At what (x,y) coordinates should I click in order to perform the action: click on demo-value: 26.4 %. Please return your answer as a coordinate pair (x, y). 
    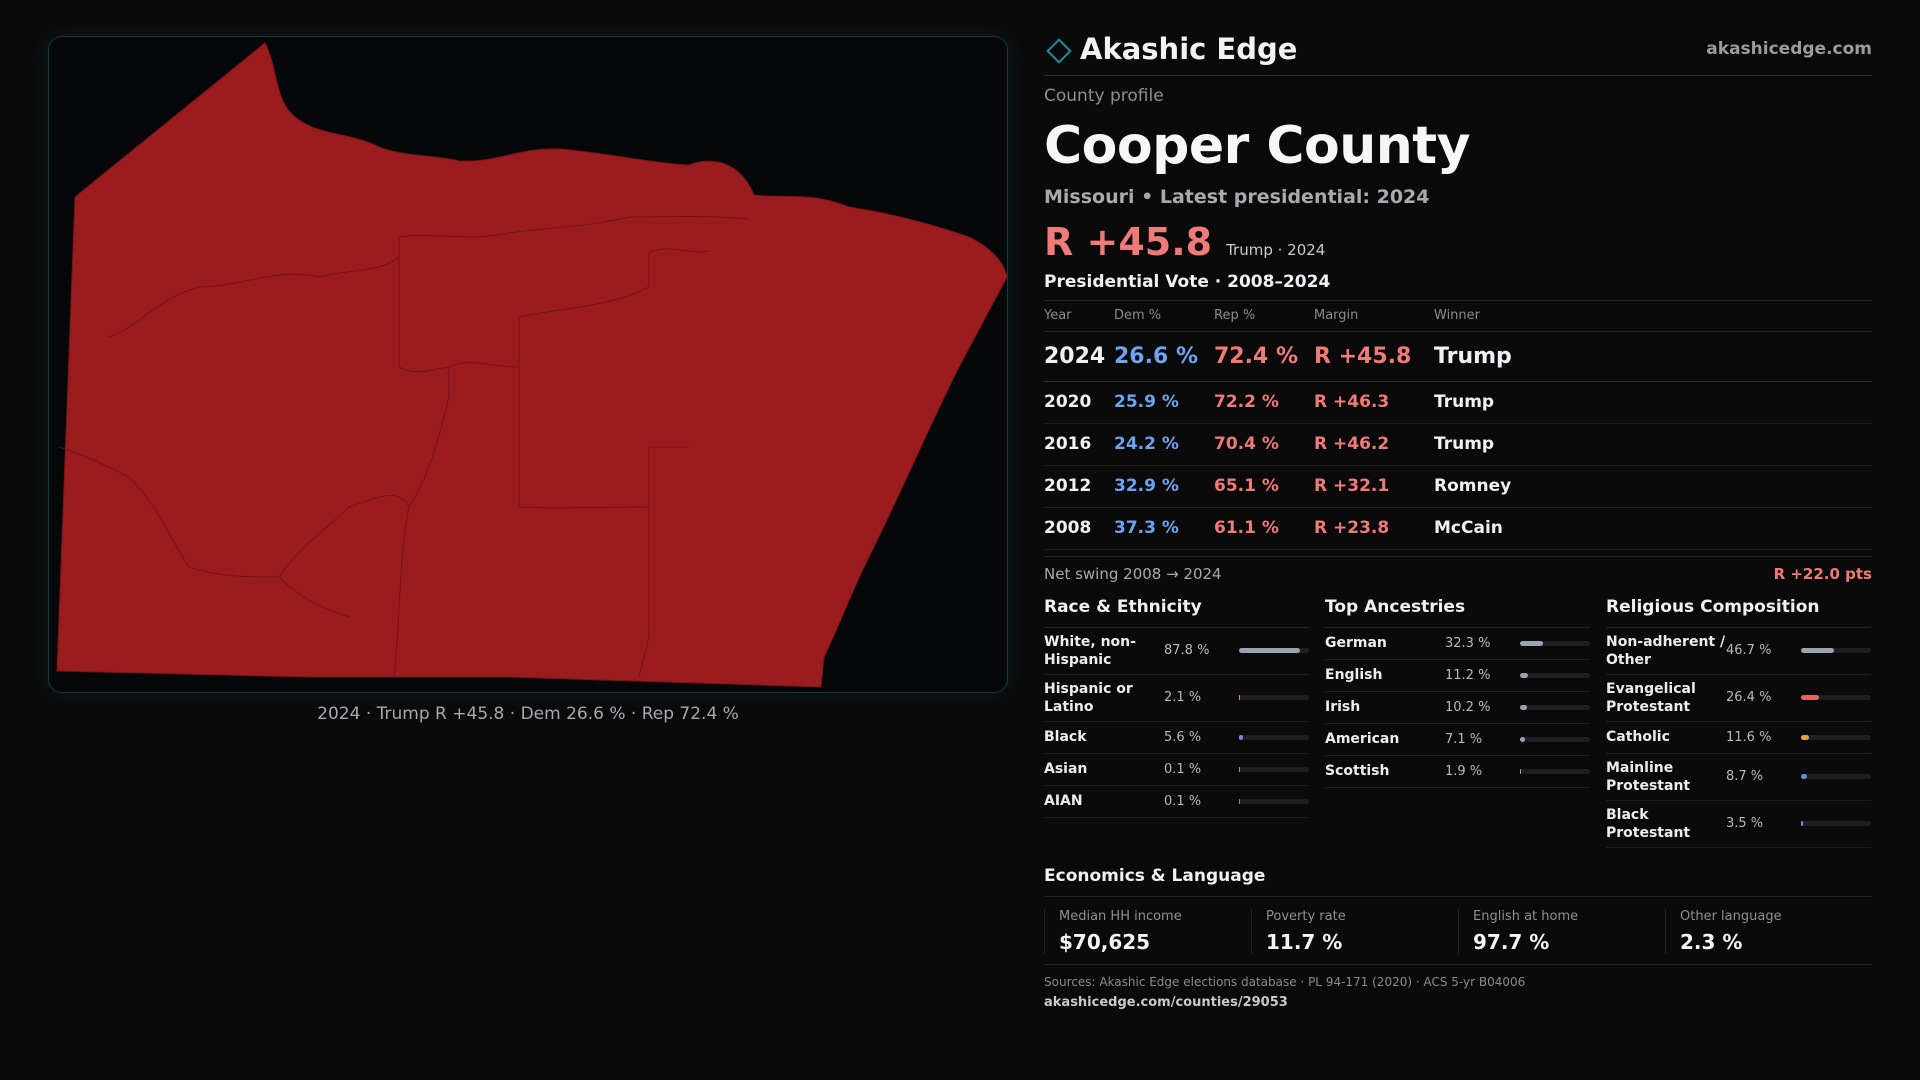
    Looking at the image, I should click on (1749, 697).